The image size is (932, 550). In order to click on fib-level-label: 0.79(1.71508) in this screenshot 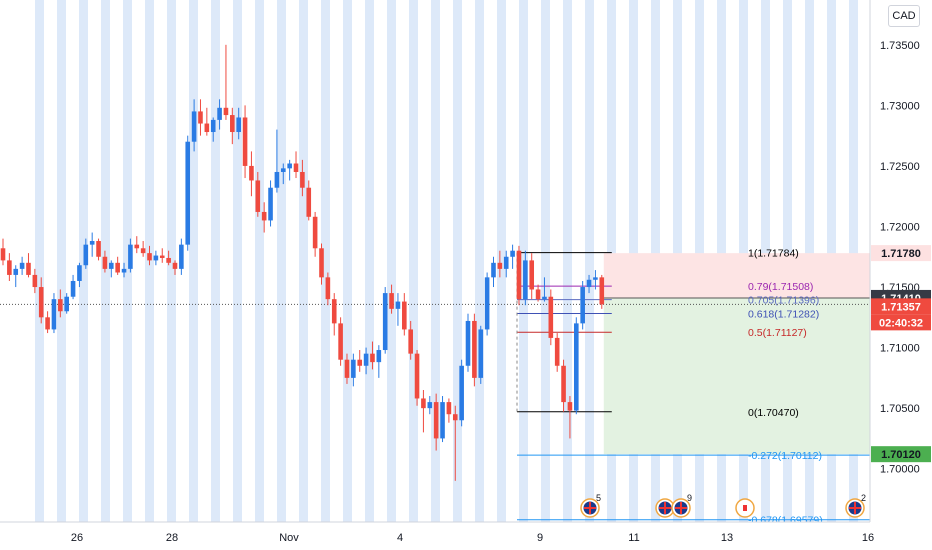, I will do `click(780, 287)`.